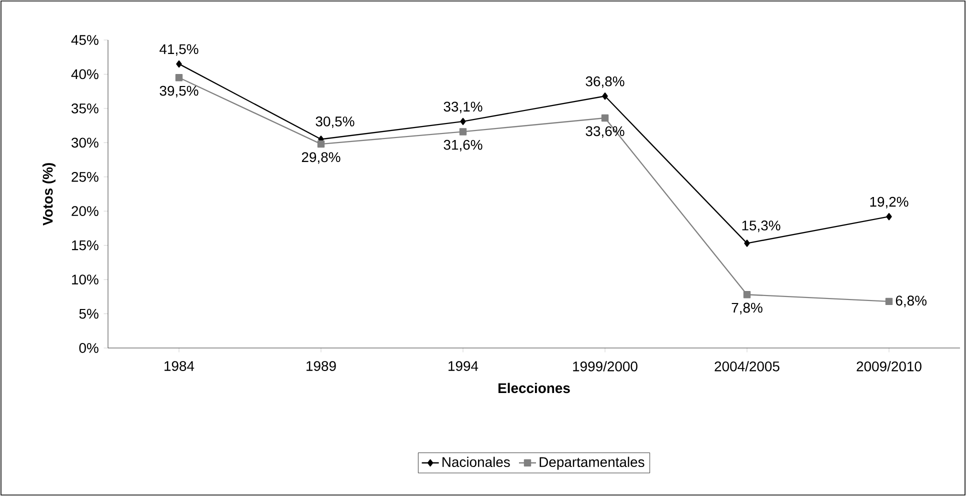 The image size is (966, 496). What do you see at coordinates (179, 92) in the screenshot?
I see `data-label: 39,5%` at bounding box center [179, 92].